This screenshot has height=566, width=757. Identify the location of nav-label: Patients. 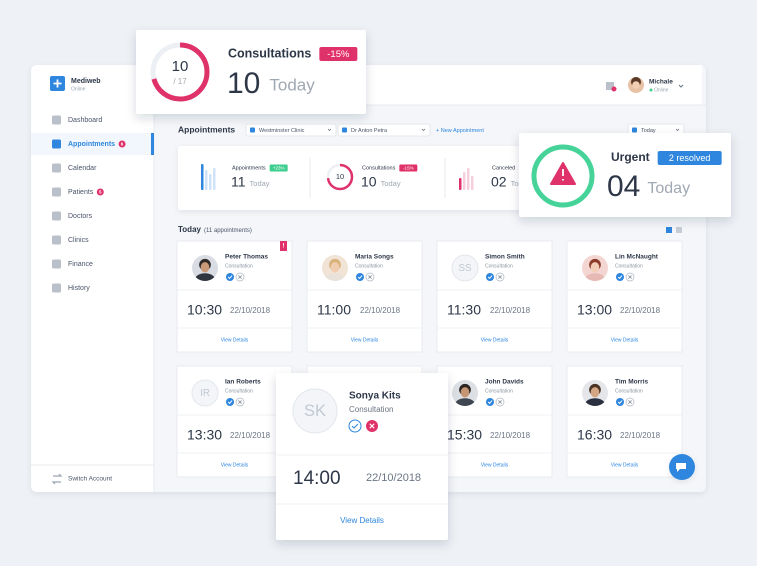
(81, 192).